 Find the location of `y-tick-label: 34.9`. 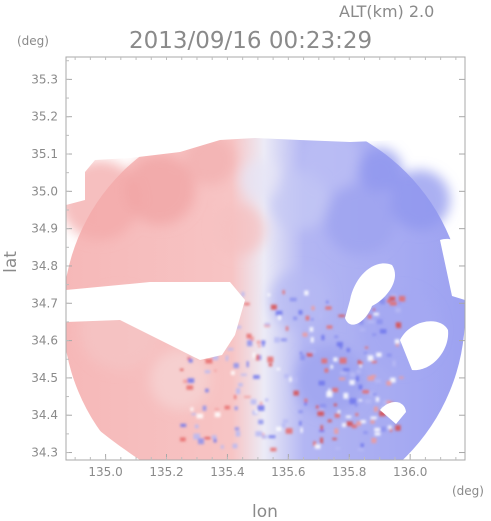

y-tick-label: 34.9 is located at coordinates (44, 229).